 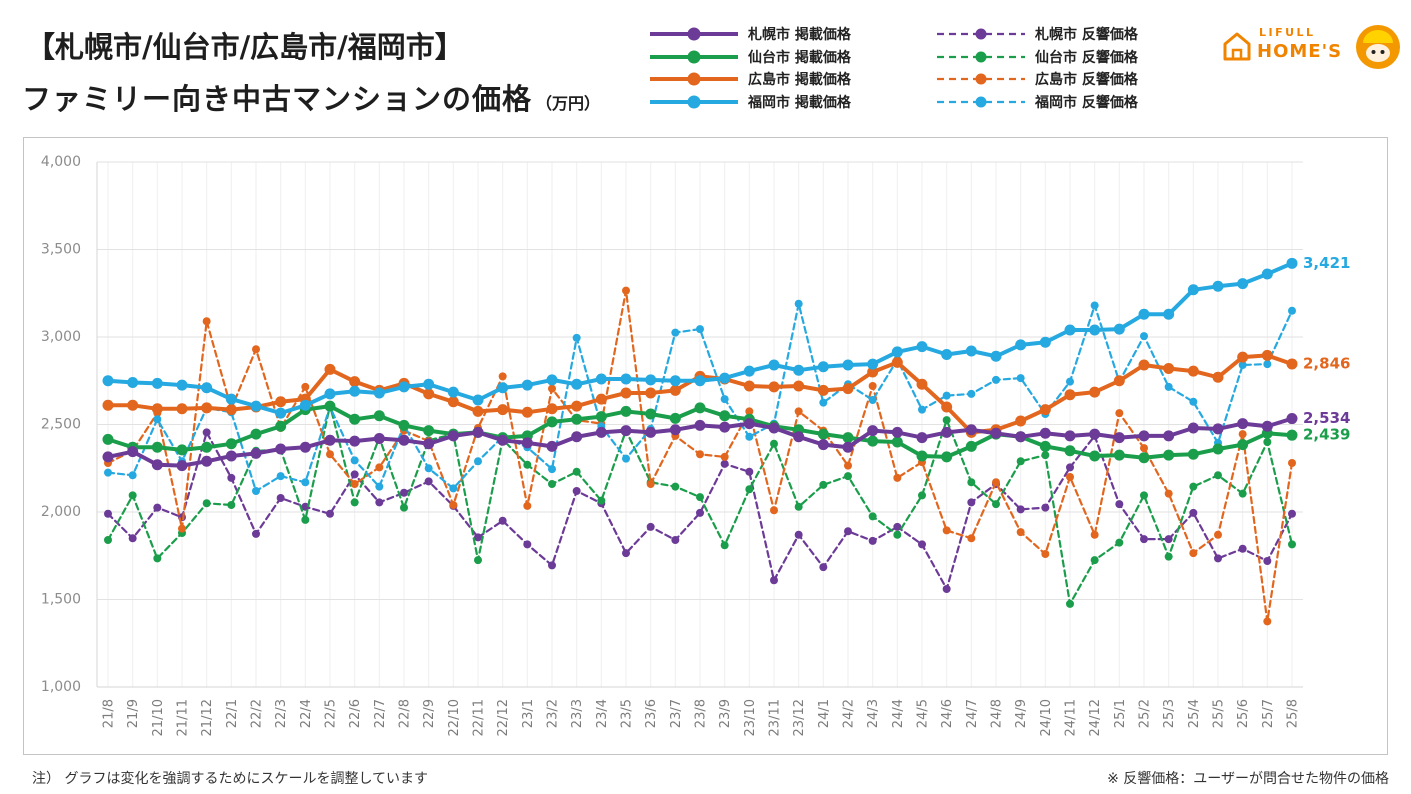 I want to click on x-tick-label: 25/2, so click(x=1145, y=713).